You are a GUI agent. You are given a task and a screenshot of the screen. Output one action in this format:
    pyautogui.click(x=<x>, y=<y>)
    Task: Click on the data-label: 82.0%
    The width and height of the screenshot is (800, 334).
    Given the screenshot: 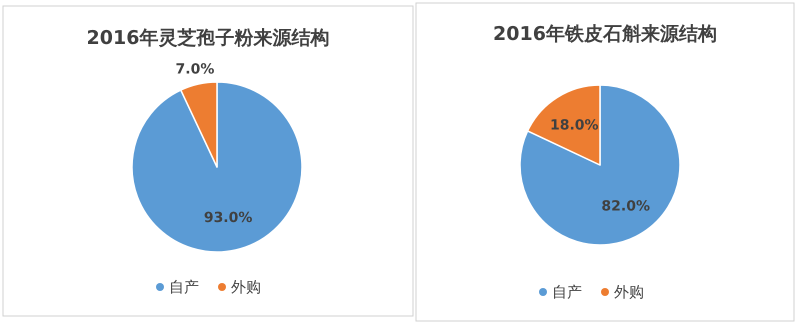 What is the action you would take?
    pyautogui.click(x=625, y=206)
    